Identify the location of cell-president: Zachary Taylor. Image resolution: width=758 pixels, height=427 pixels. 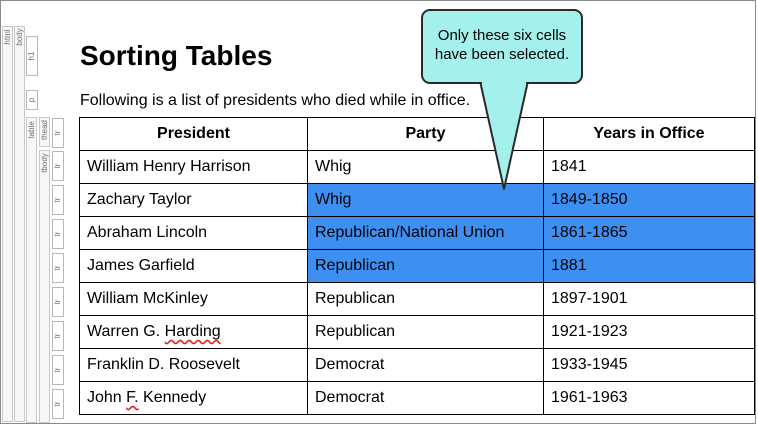
(193, 200).